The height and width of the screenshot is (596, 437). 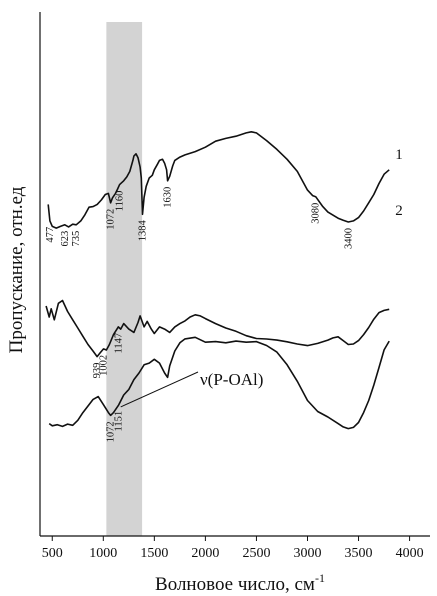 I want to click on x-tick-label: 500, so click(x=52, y=553).